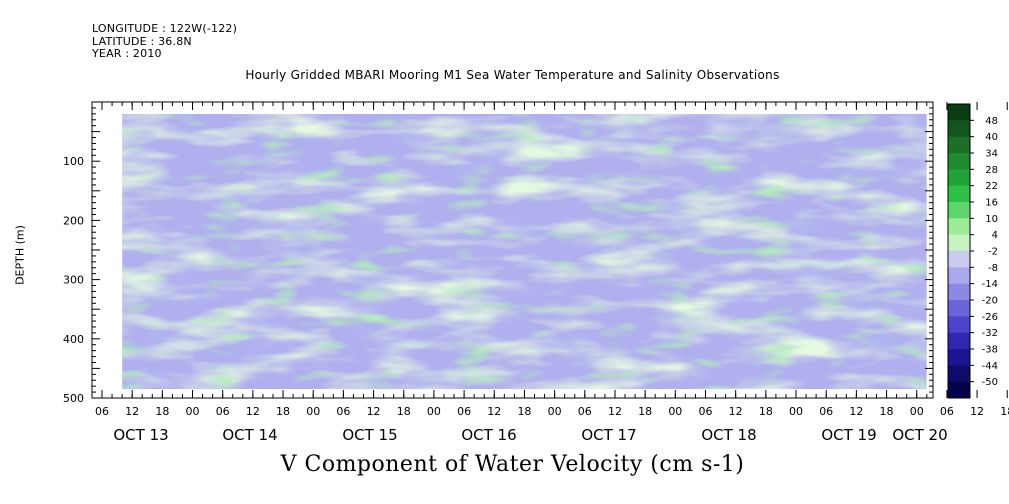 The width and height of the screenshot is (1009, 504). What do you see at coordinates (993, 268) in the screenshot?
I see `colorbar-label: -8` at bounding box center [993, 268].